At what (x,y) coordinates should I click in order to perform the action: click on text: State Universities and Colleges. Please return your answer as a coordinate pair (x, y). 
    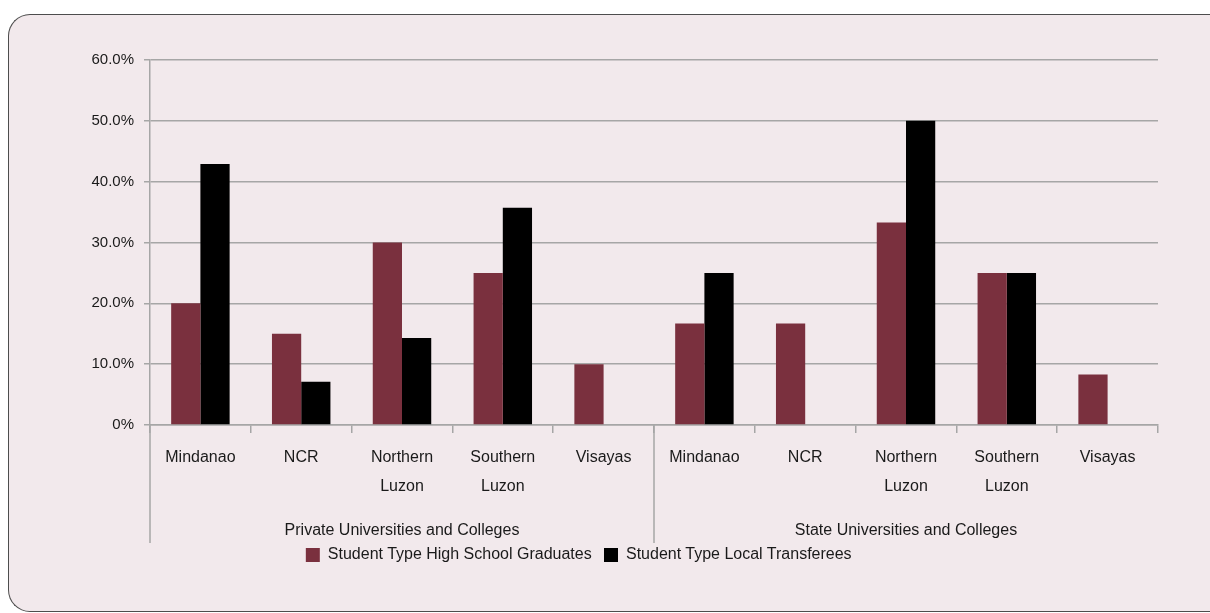
    Looking at the image, I should click on (906, 530).